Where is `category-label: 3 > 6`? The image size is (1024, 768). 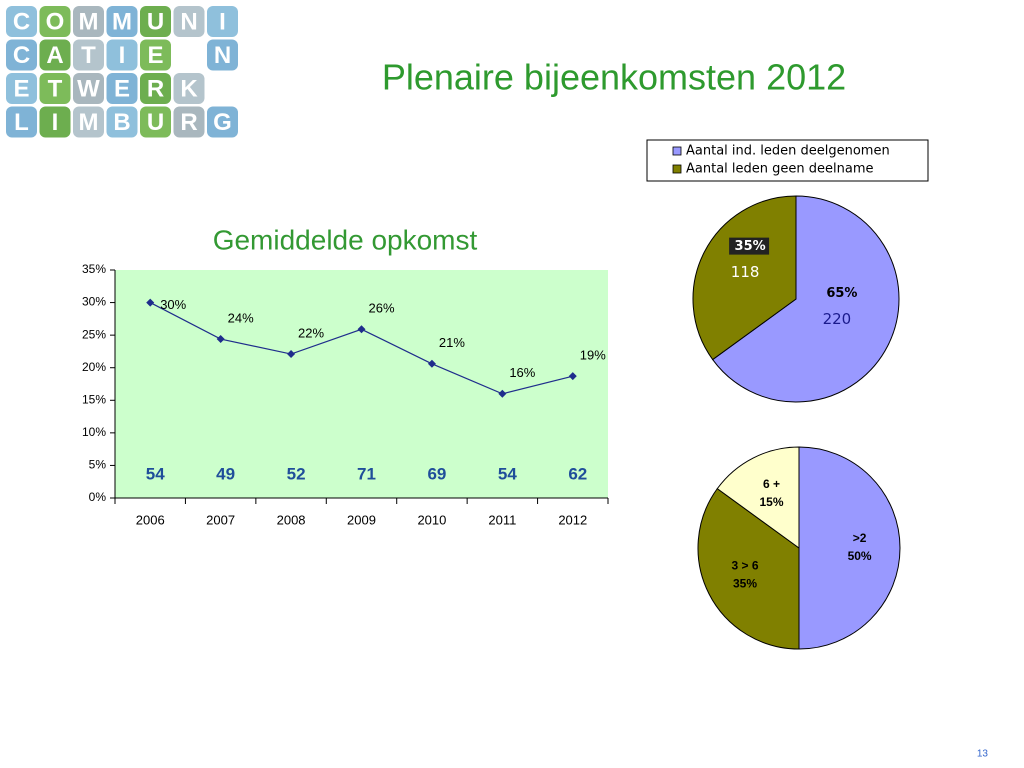 category-label: 3 > 6 is located at coordinates (744, 566).